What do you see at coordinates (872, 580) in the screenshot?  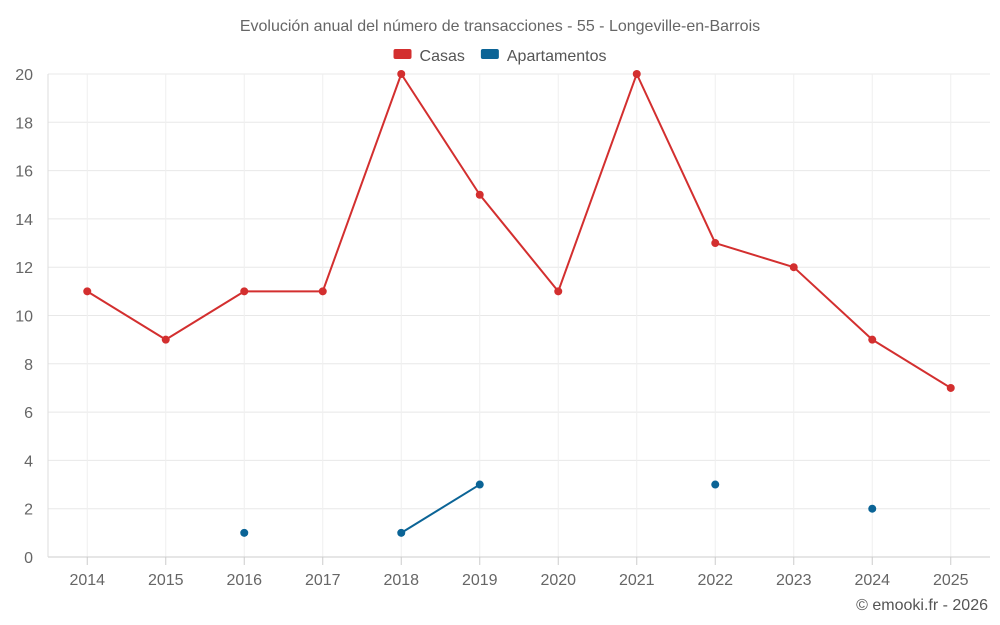 I see `x-tick-label: 2024` at bounding box center [872, 580].